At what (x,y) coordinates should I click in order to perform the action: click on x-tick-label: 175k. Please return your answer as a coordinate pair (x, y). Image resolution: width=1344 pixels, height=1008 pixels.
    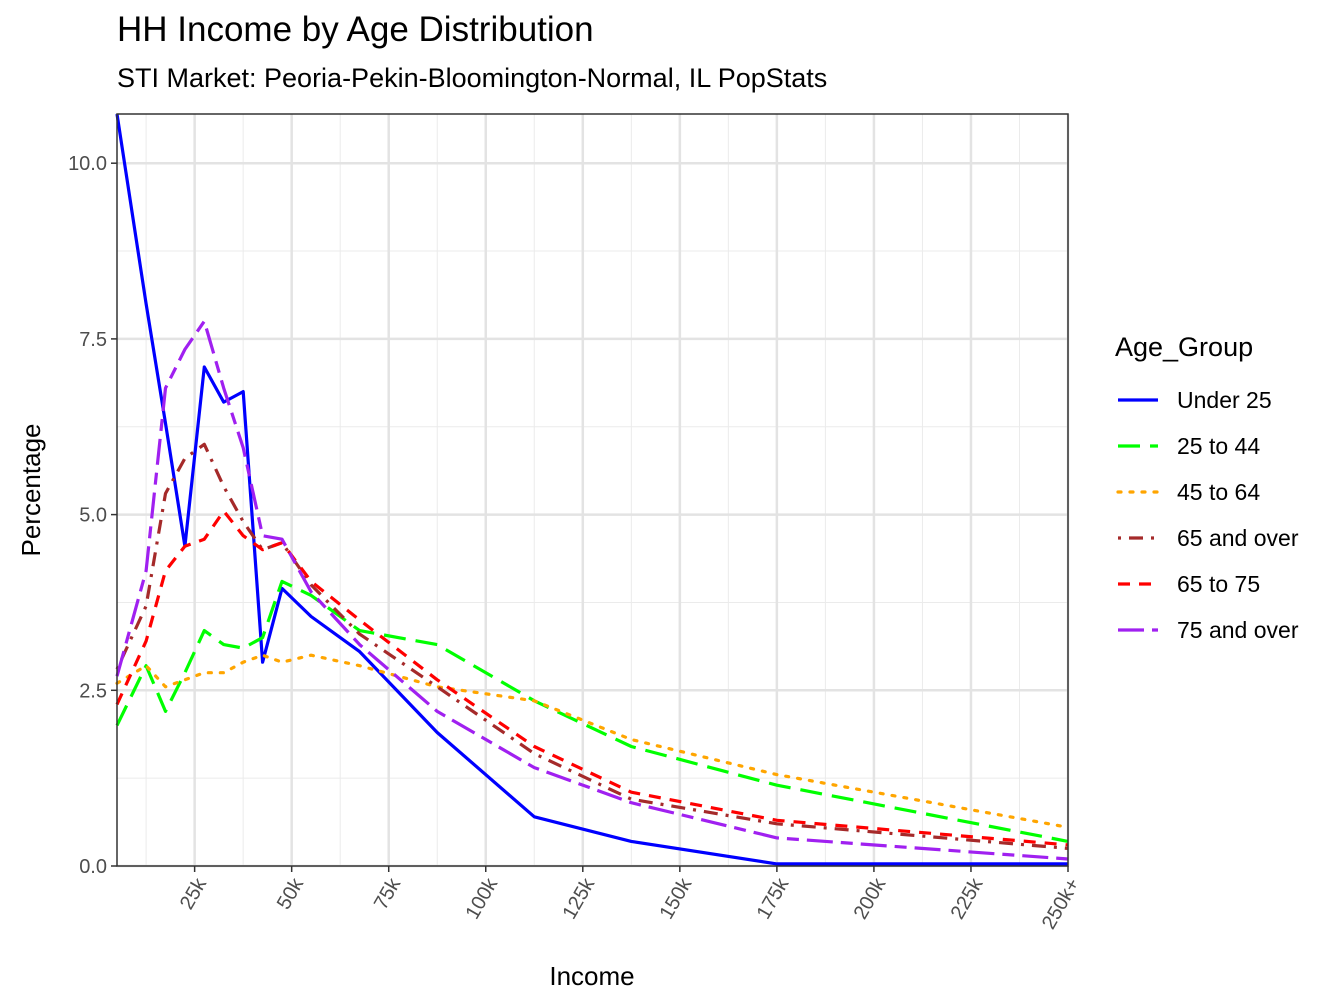
    Looking at the image, I should click on (773, 898).